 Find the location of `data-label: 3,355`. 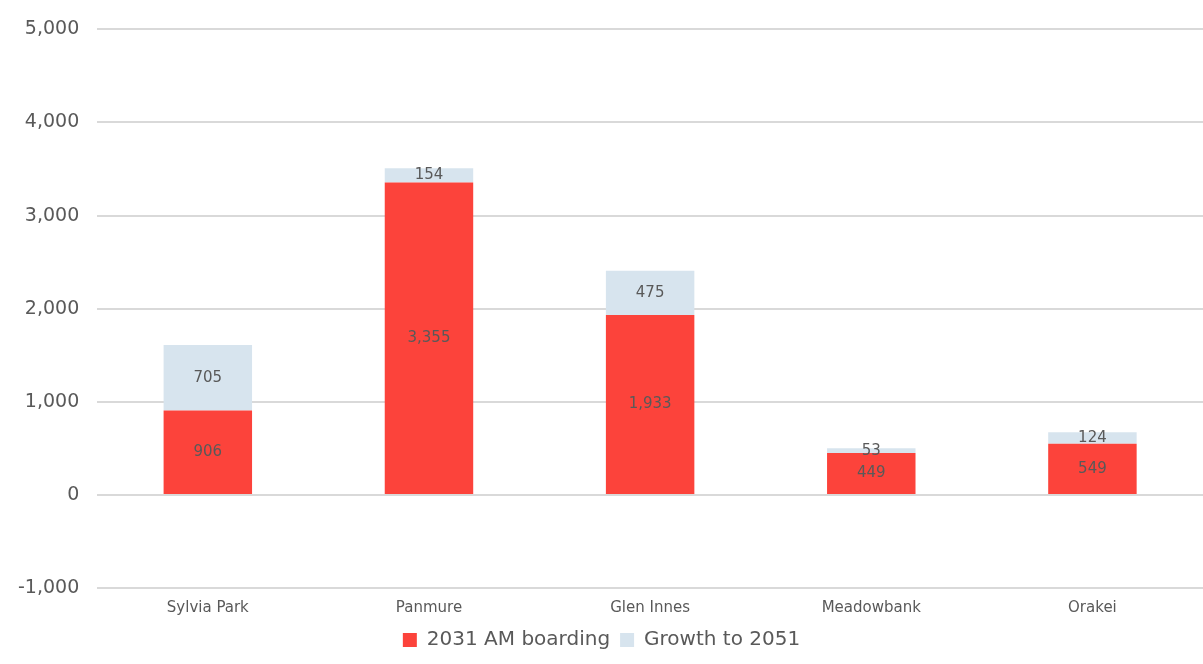

data-label: 3,355 is located at coordinates (429, 337).